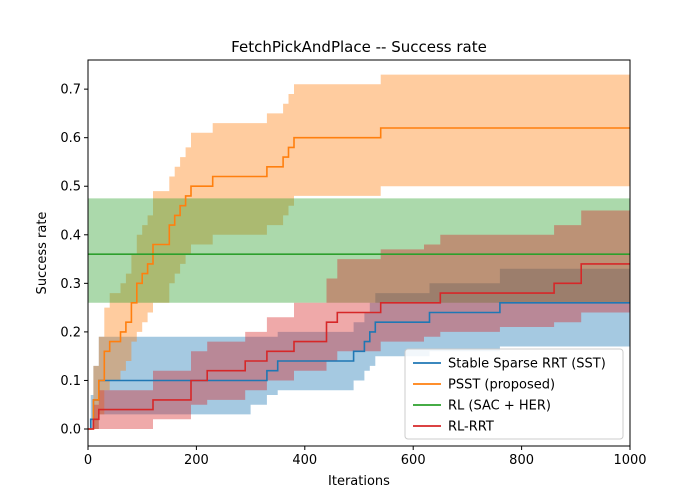 The height and width of the screenshot is (500, 700). I want to click on legend-label-stable-sparse-rrt-sst: Stable Sparse RRT (SST), so click(527, 364).